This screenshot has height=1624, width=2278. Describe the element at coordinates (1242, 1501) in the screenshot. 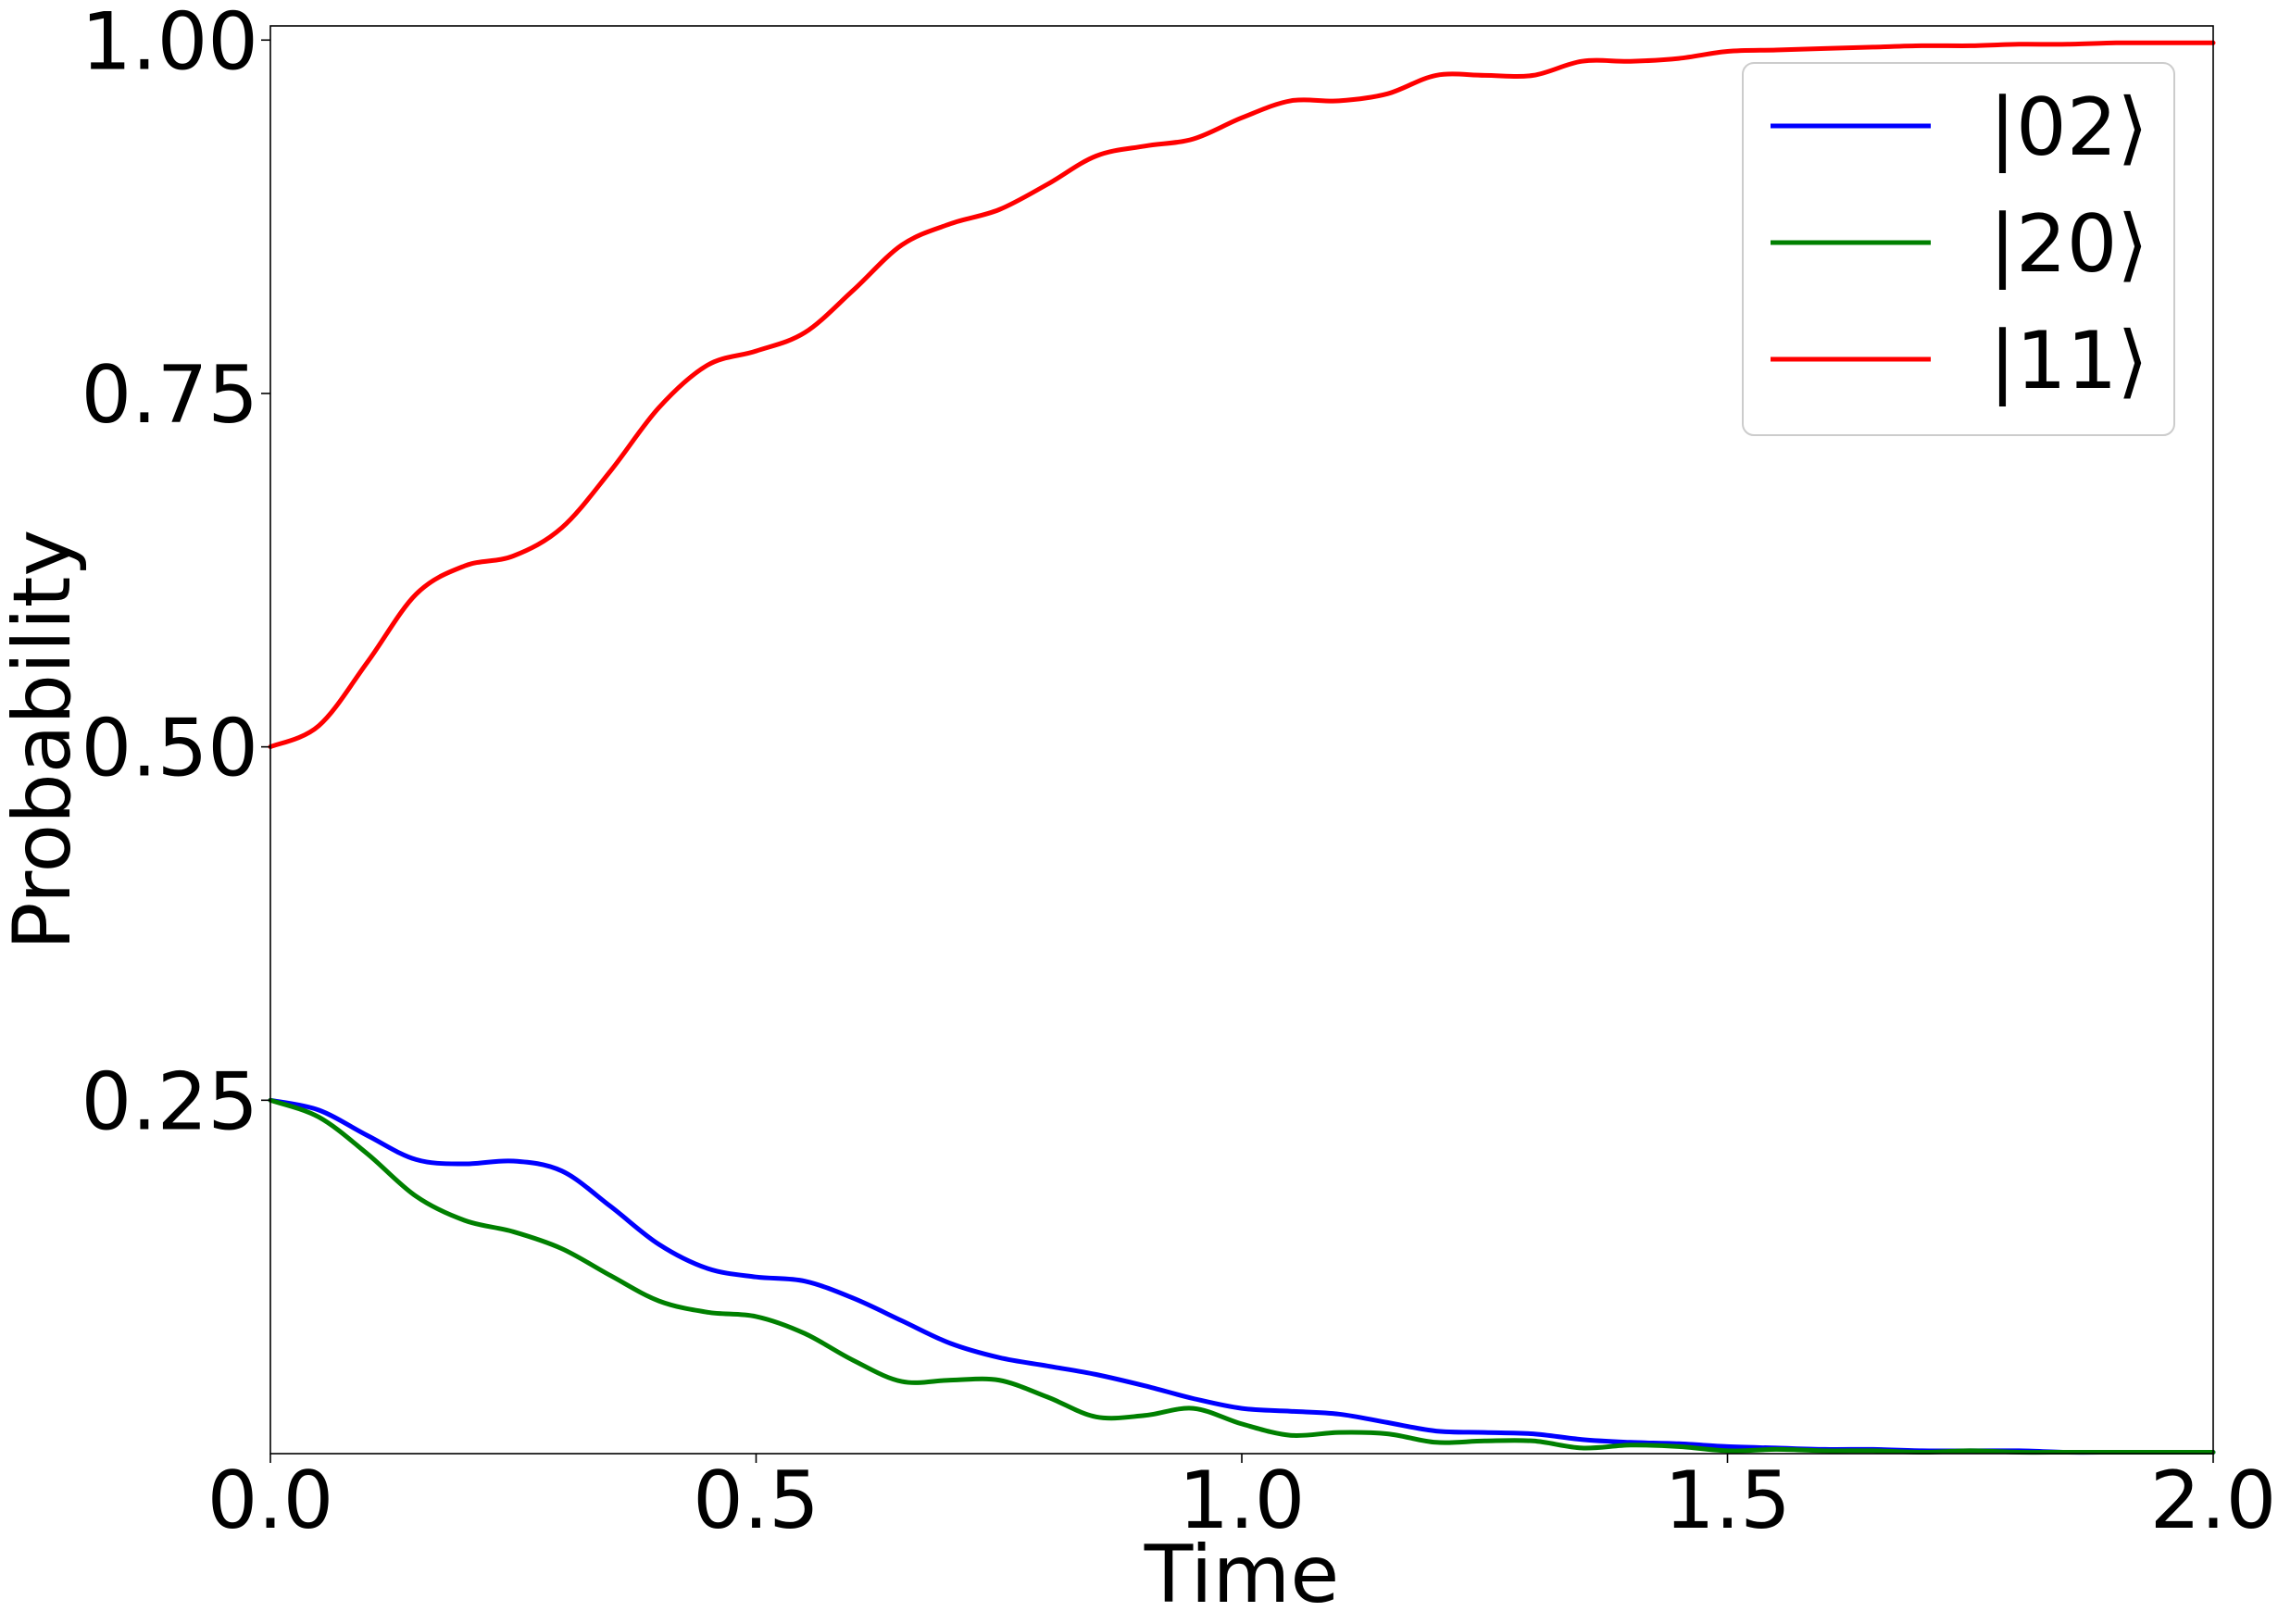

I see `x-tick-label: 1.0` at that location.